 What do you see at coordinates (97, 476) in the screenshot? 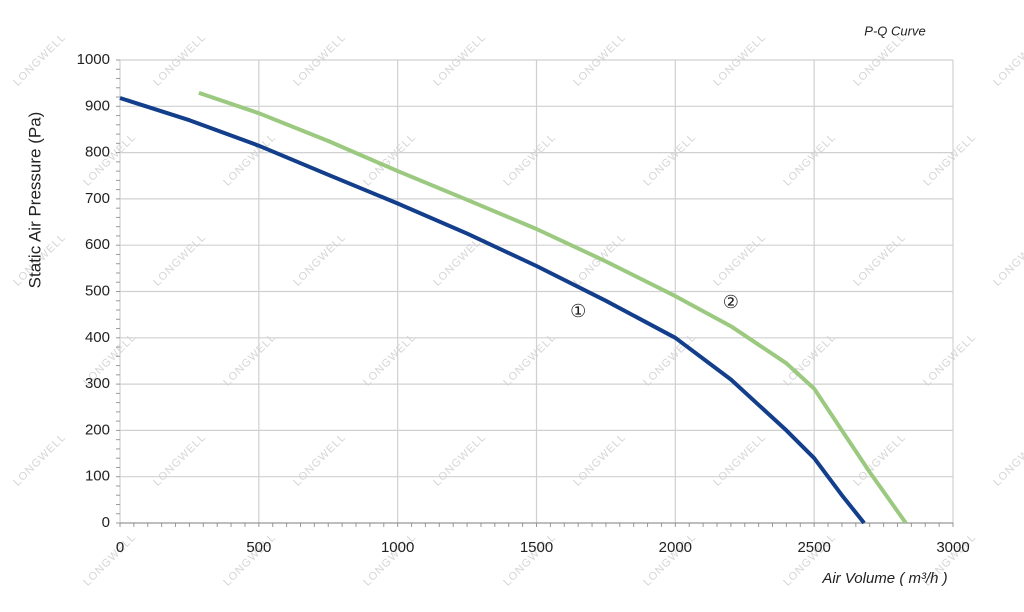
I see `y-tick-label: 100` at bounding box center [97, 476].